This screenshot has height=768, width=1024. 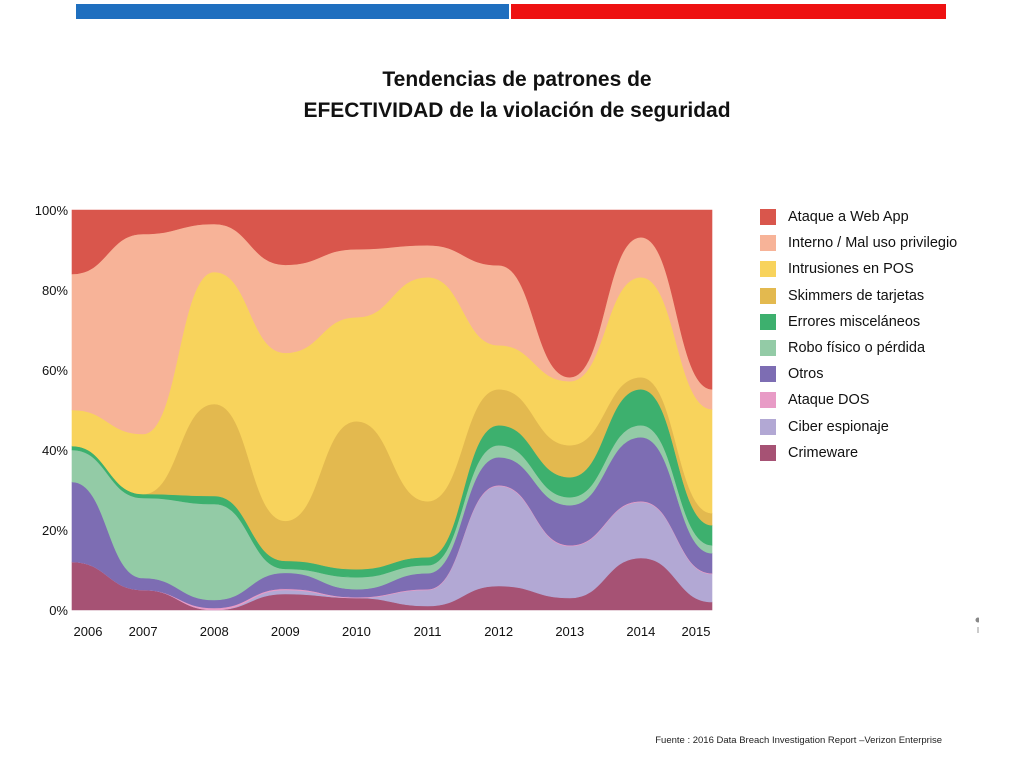 What do you see at coordinates (977, 625) in the screenshot?
I see `slide-edge-mark` at bounding box center [977, 625].